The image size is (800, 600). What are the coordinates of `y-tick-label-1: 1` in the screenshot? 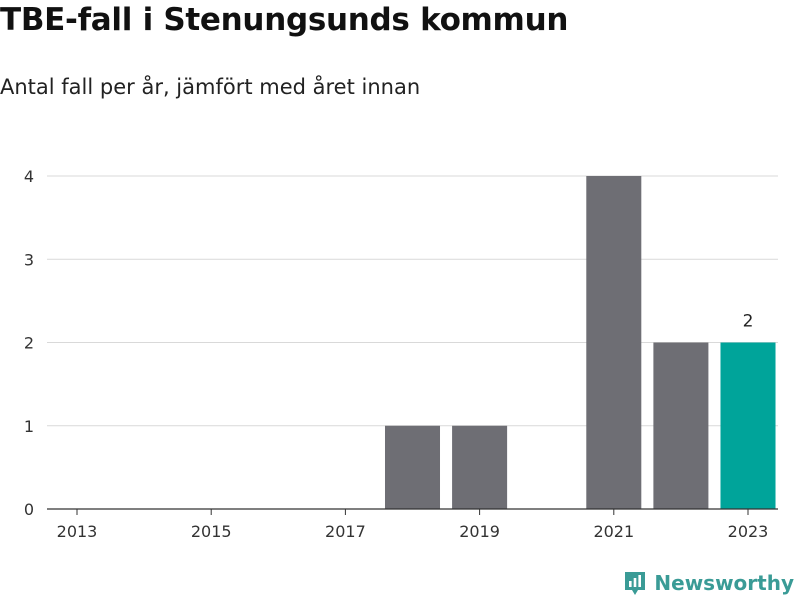 It's located at (29, 426).